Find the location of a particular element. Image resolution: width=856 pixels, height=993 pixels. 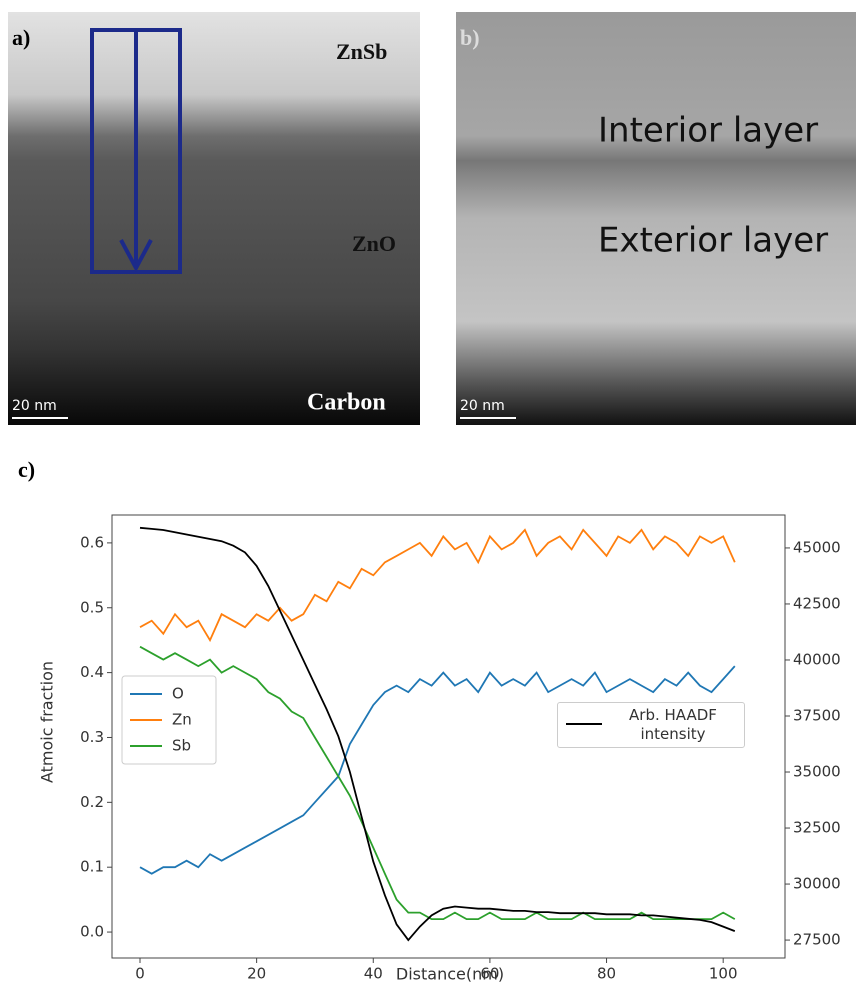

legend-swatch is located at coordinates (584, 724).